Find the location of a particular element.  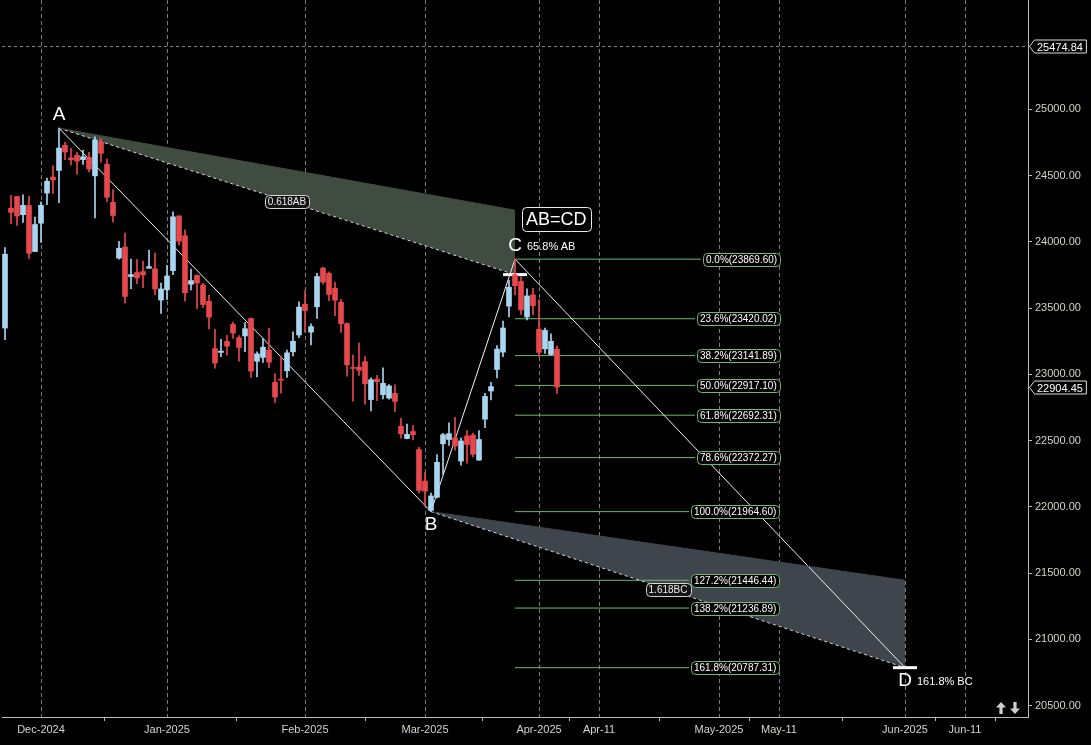

y-tick-label: 23500.00 is located at coordinates (1058, 307).